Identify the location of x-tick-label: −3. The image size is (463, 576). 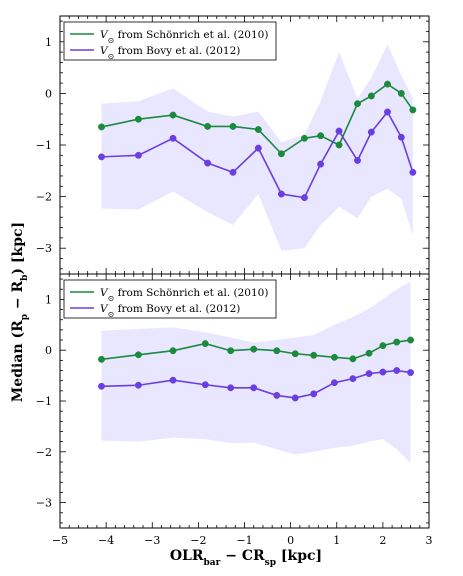
(152, 540).